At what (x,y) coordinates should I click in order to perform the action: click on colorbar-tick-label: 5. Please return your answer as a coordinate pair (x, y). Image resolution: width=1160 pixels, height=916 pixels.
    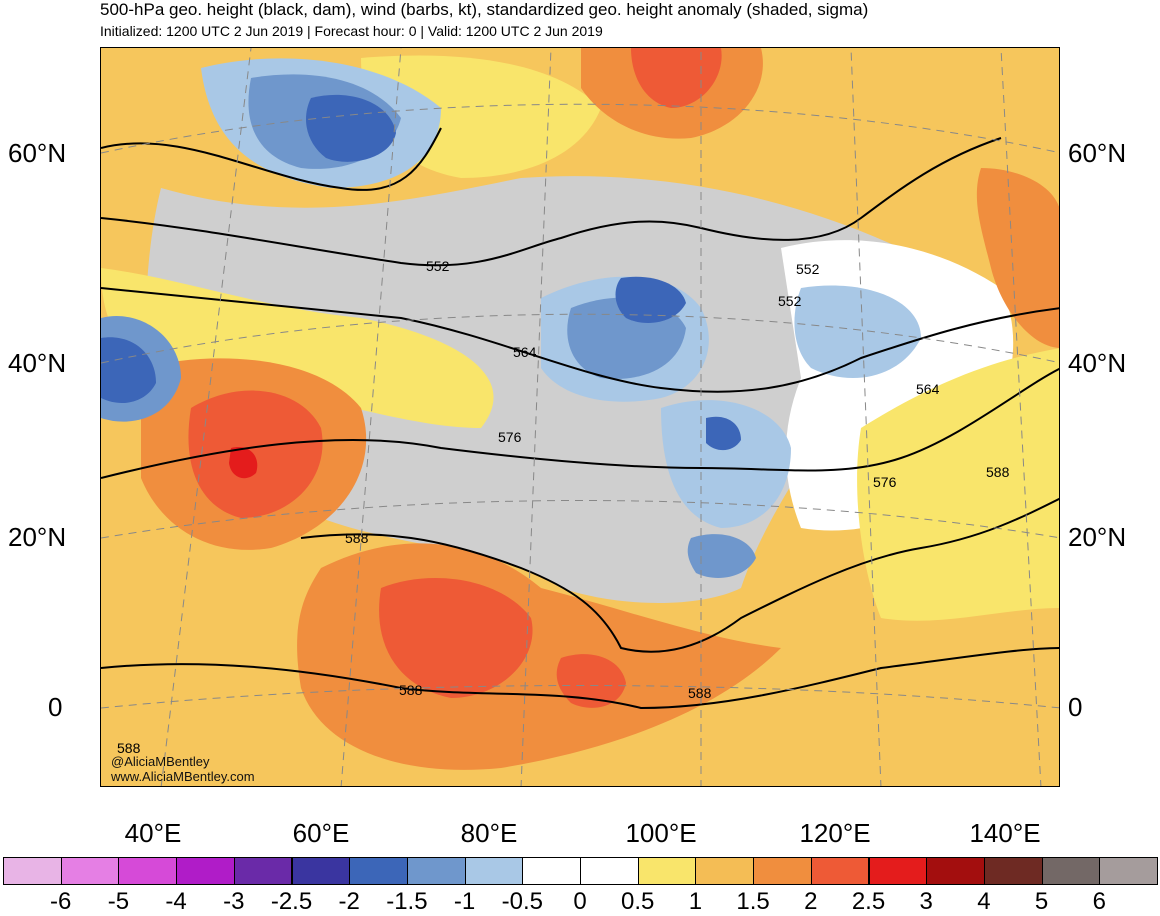
    Looking at the image, I should click on (1041, 901).